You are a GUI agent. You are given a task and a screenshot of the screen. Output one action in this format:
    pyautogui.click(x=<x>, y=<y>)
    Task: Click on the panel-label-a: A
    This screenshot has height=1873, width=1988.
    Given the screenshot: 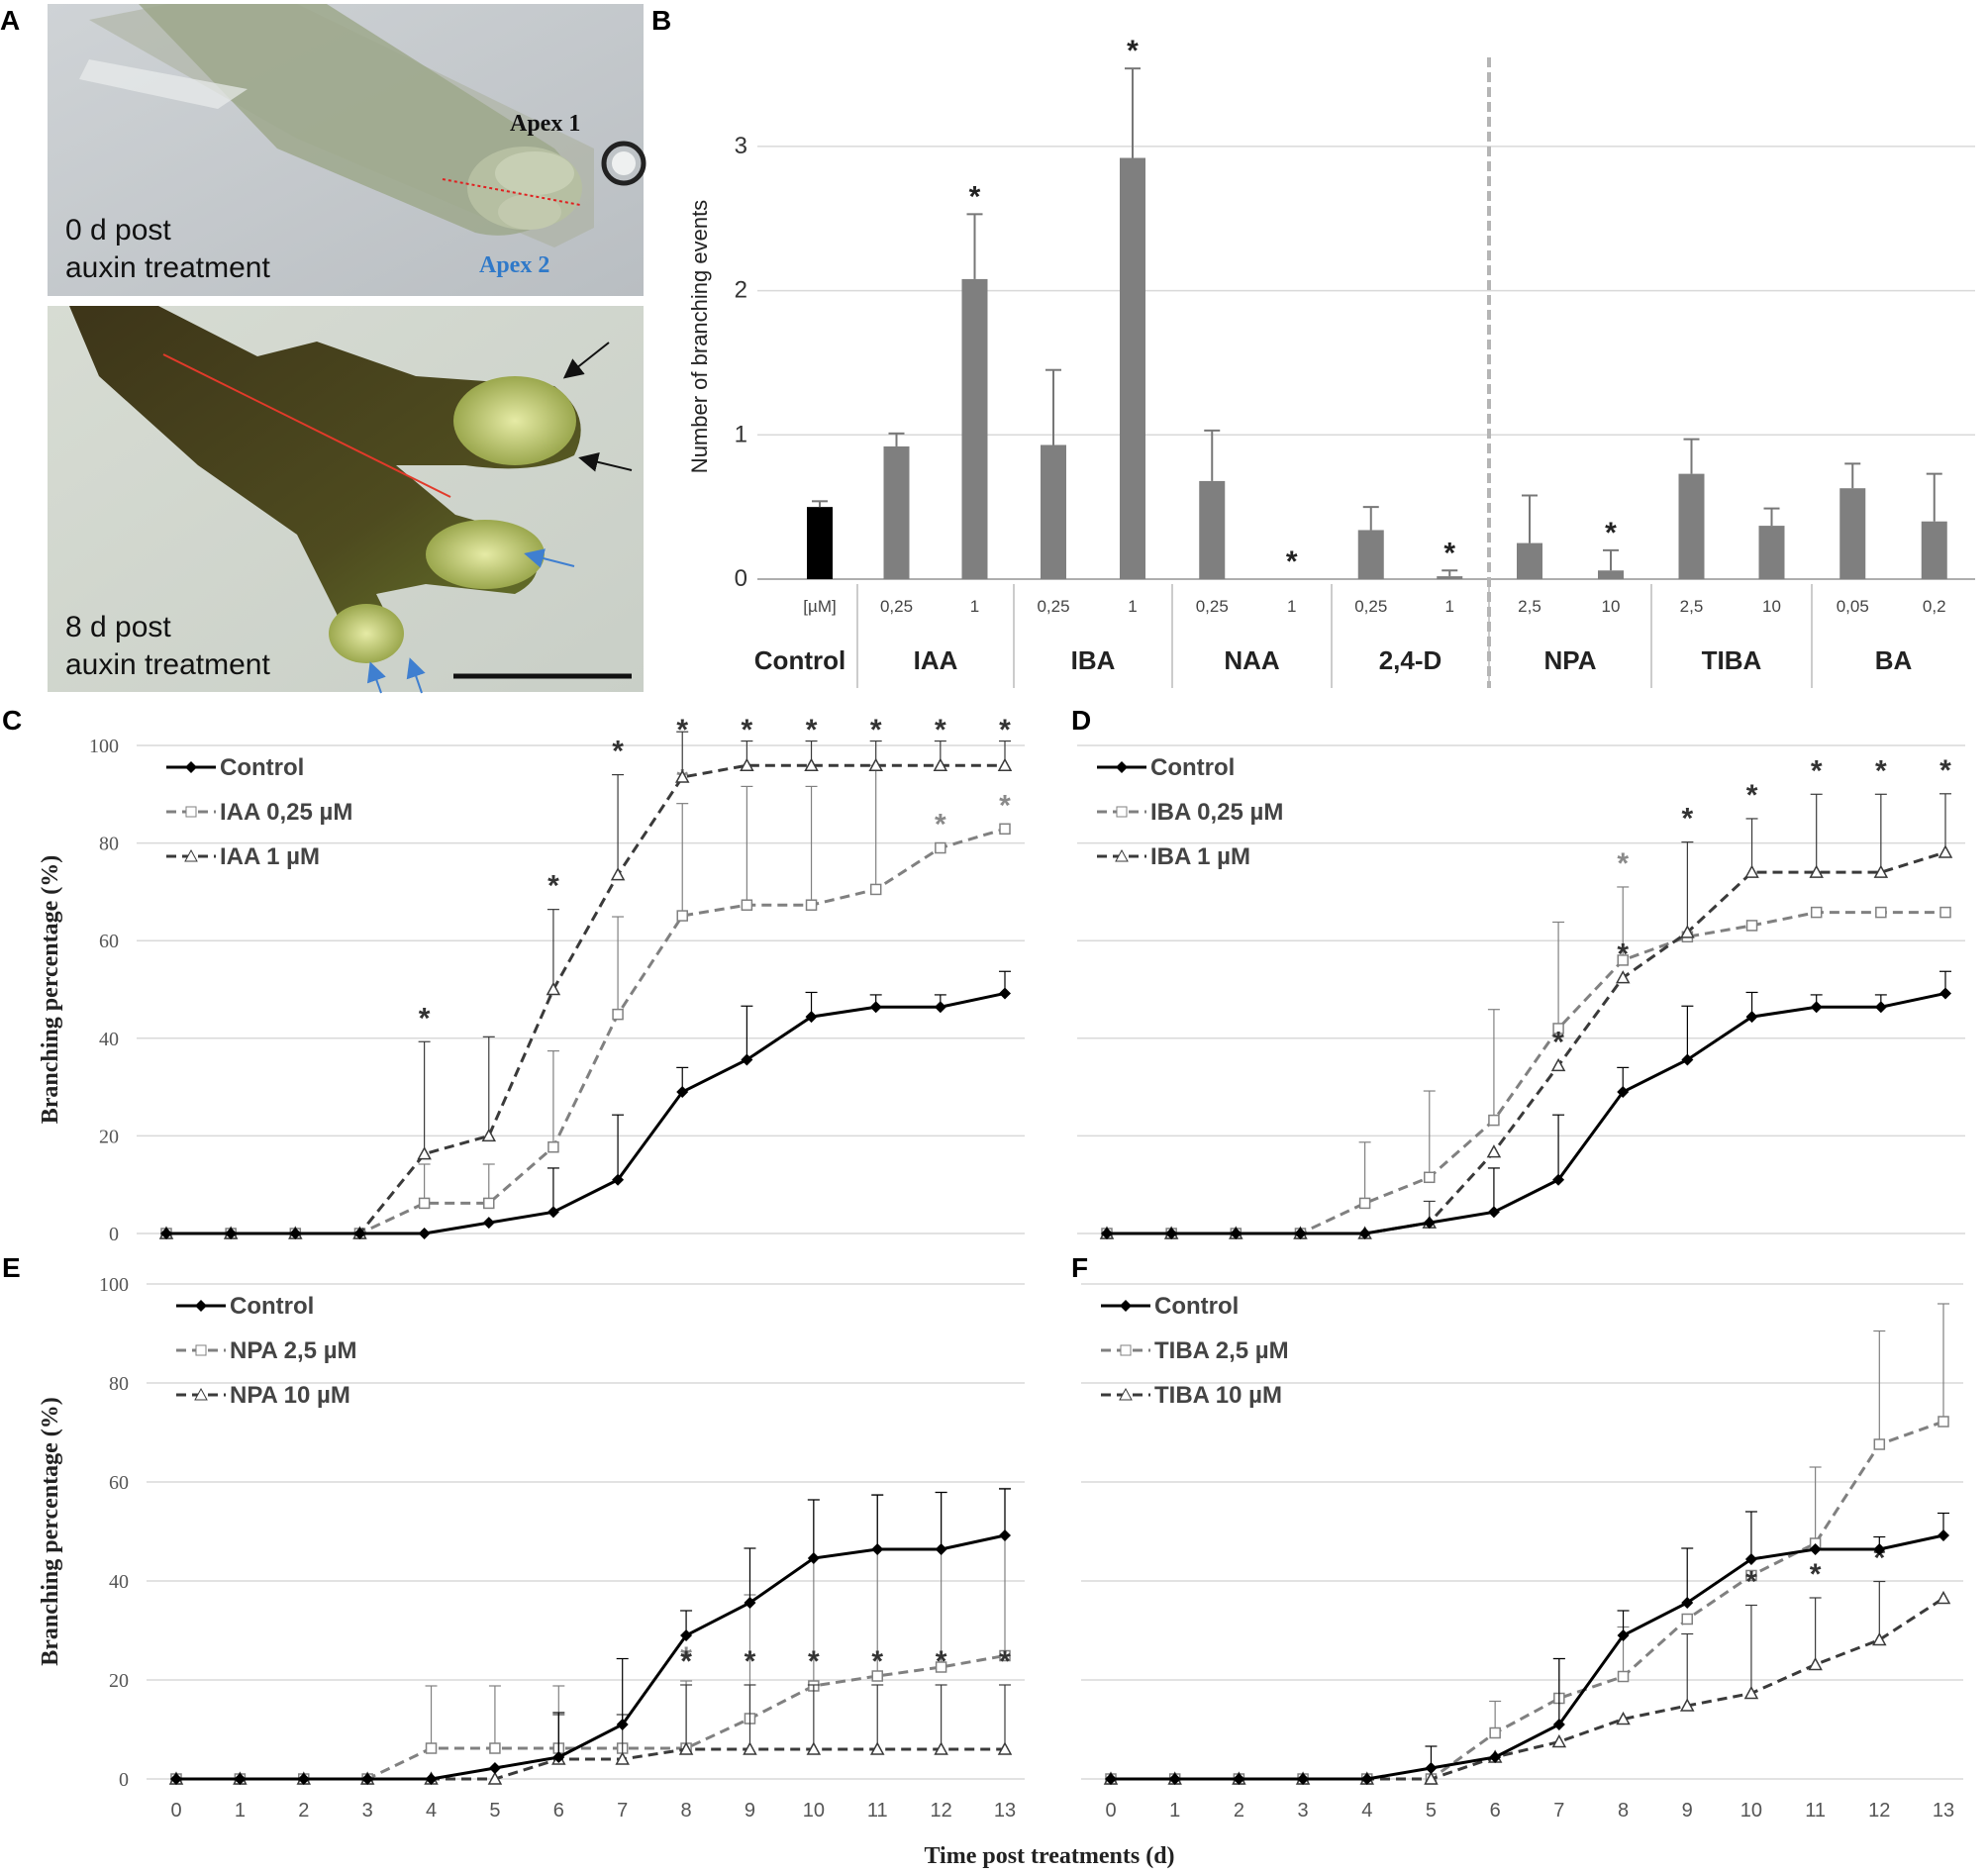 What is the action you would take?
    pyautogui.click(x=10, y=20)
    